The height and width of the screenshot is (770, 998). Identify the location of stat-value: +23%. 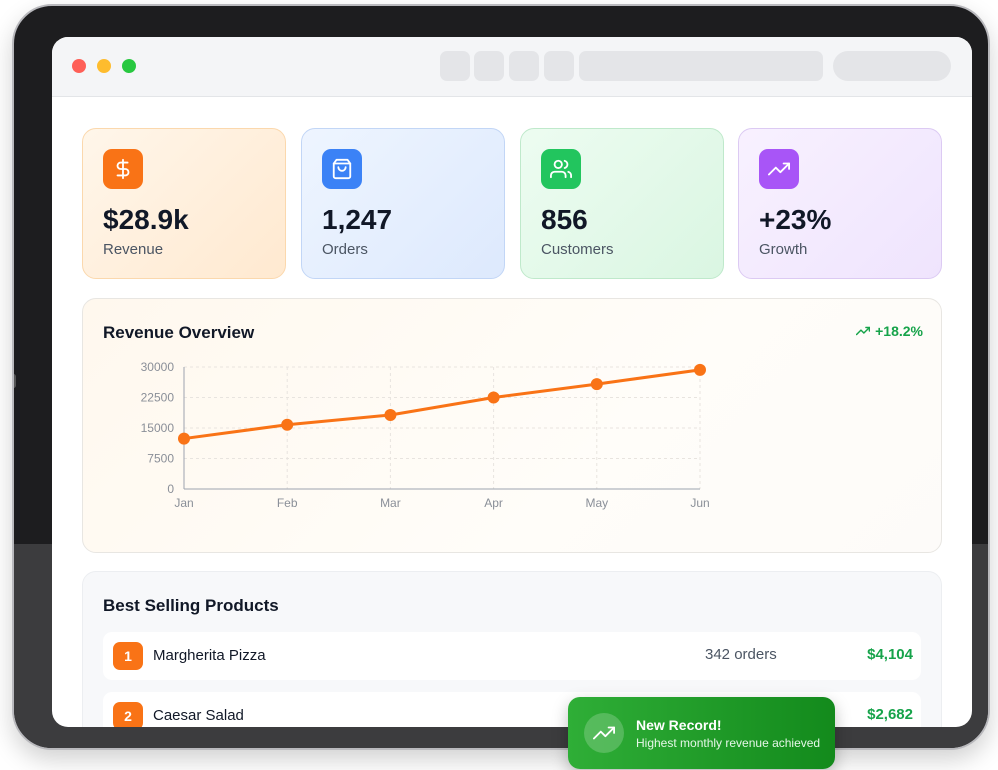
(795, 219).